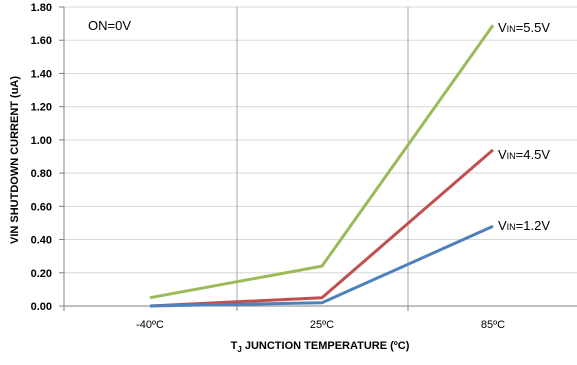  I want to click on y-tick-label: 0.20, so click(41, 274).